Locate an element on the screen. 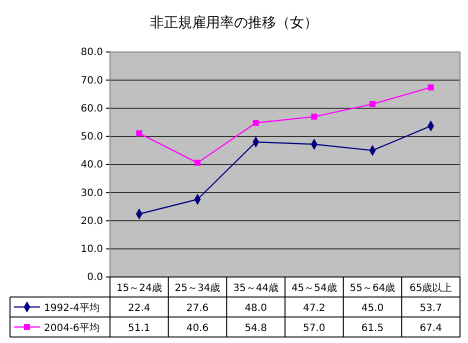 This screenshot has height=343, width=468. data-label: 51.1 is located at coordinates (139, 328).